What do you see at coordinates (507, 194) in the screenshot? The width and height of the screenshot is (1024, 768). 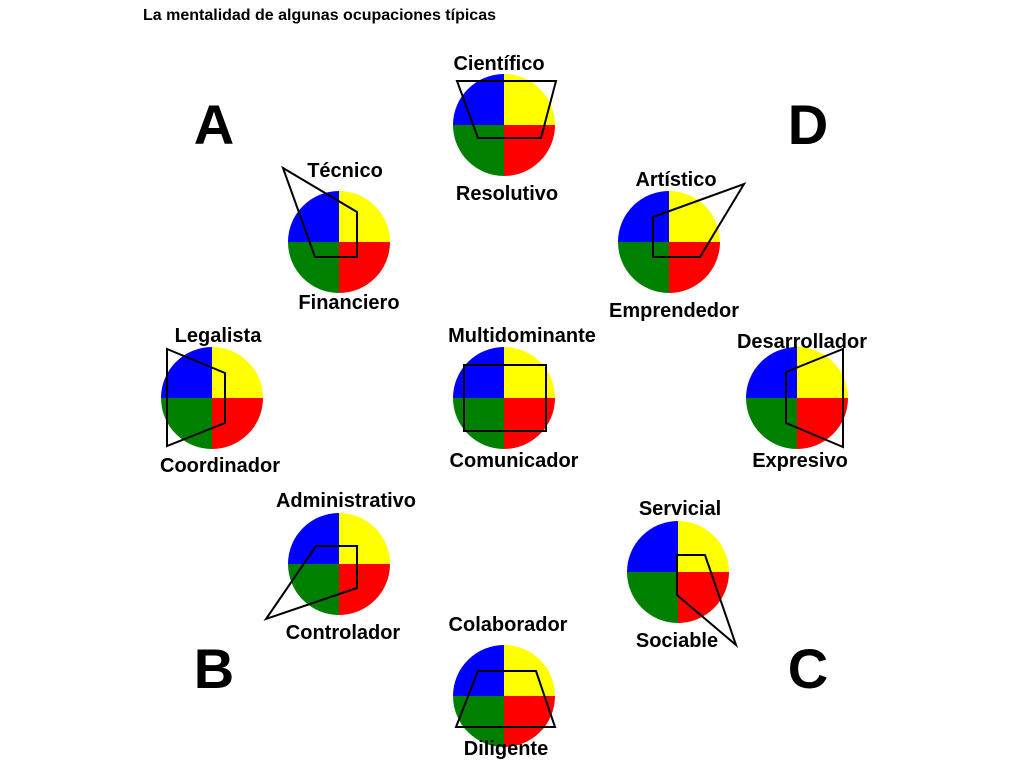 I see `occupation-bottom-label: Resolutivo` at bounding box center [507, 194].